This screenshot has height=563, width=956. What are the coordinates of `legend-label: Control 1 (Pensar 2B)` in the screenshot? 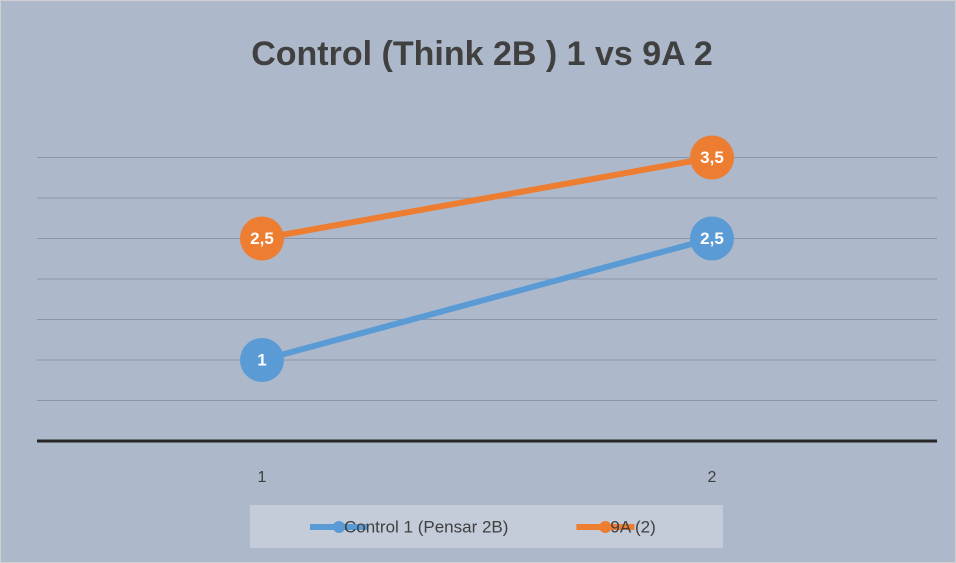 It's located at (426, 526).